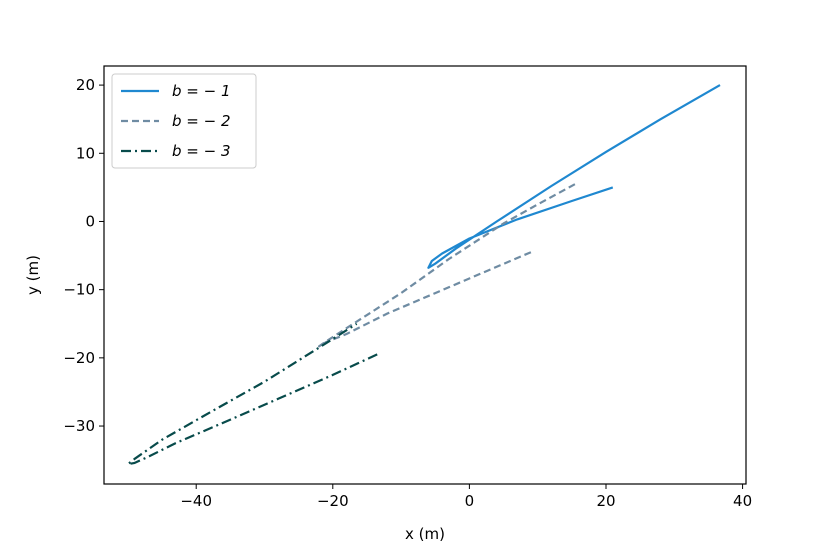  What do you see at coordinates (85, 85) in the screenshot?
I see `y-tick-label: 20` at bounding box center [85, 85].